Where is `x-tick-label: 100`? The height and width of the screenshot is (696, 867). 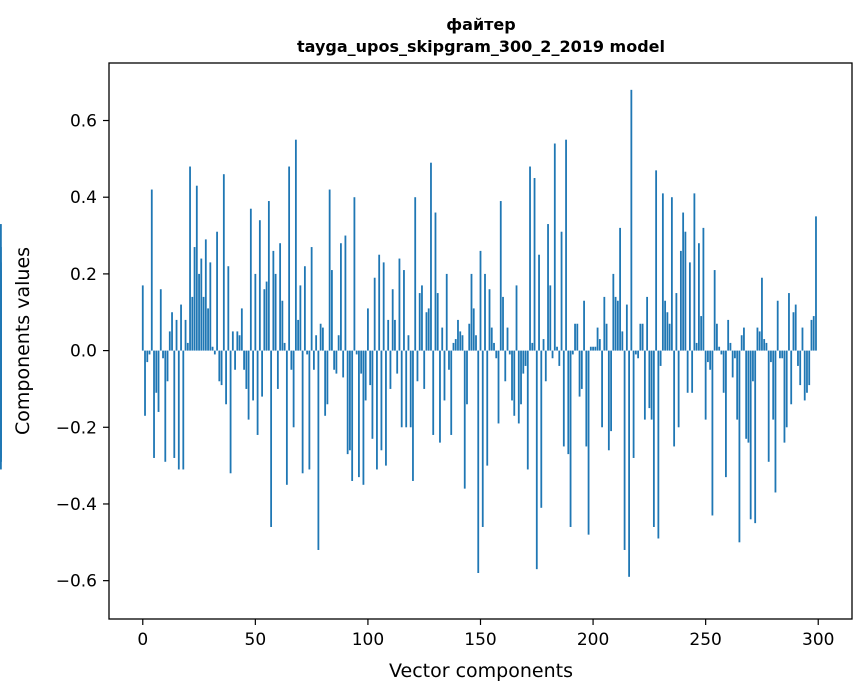 x-tick-label: 100 is located at coordinates (368, 640).